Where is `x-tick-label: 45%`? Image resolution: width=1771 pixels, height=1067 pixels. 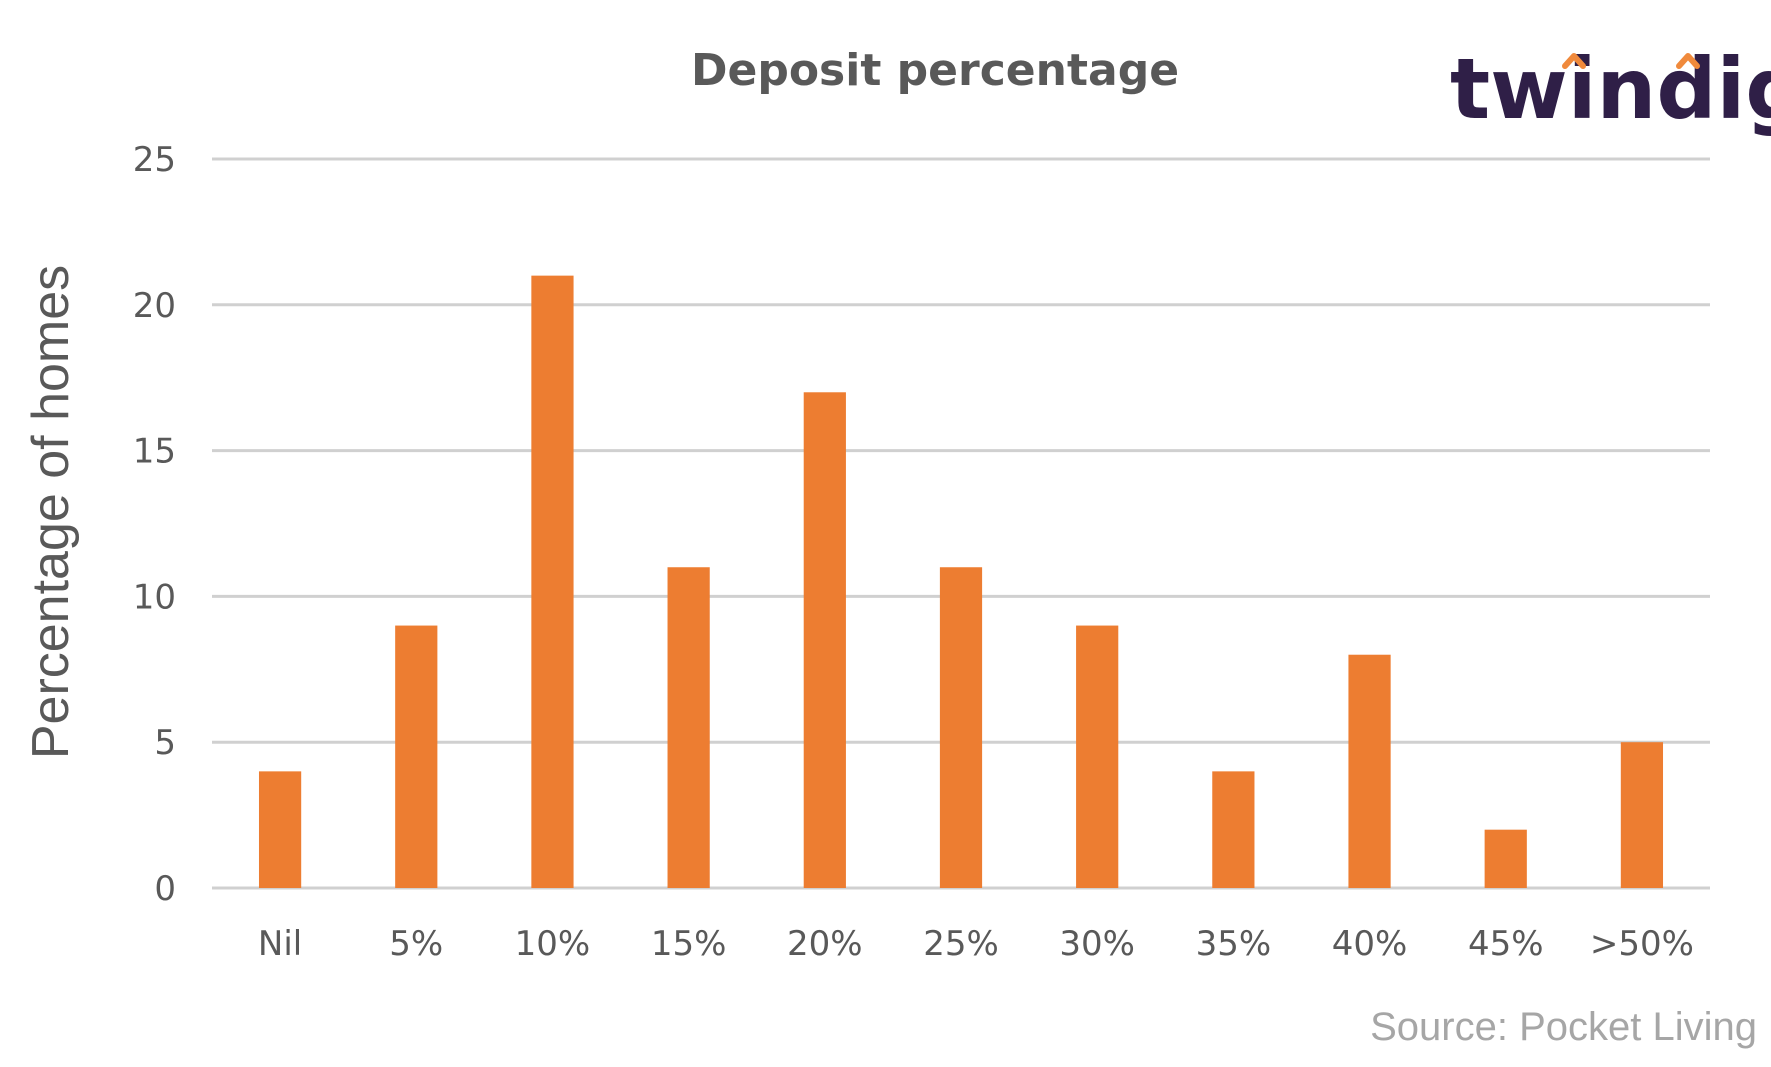
x-tick-label: 45% is located at coordinates (1506, 944).